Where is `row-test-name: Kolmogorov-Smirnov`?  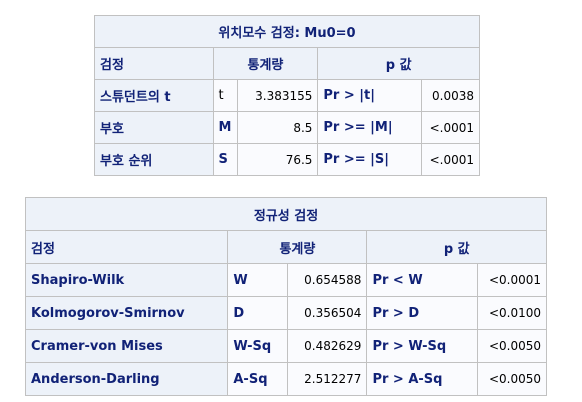 row-test-name: Kolmogorov-Smirnov is located at coordinates (126, 313).